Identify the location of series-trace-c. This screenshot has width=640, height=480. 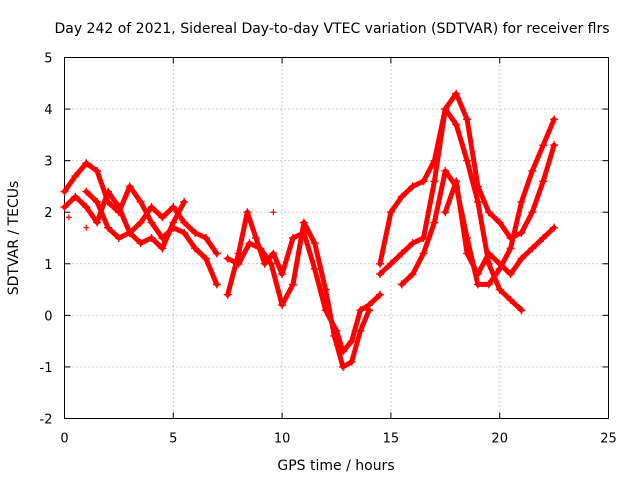
(135, 220).